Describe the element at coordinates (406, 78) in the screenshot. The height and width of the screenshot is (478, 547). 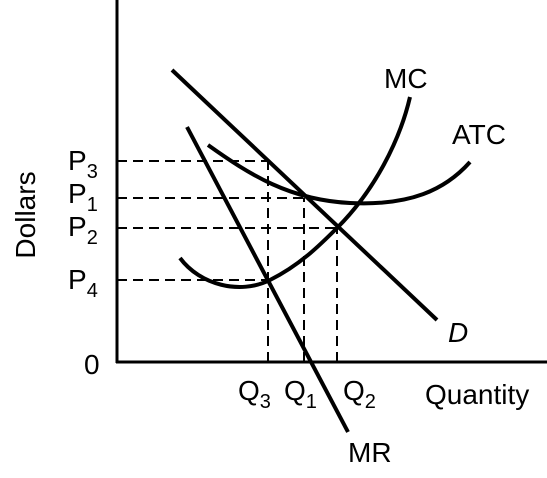
I see `mc-label: MC` at that location.